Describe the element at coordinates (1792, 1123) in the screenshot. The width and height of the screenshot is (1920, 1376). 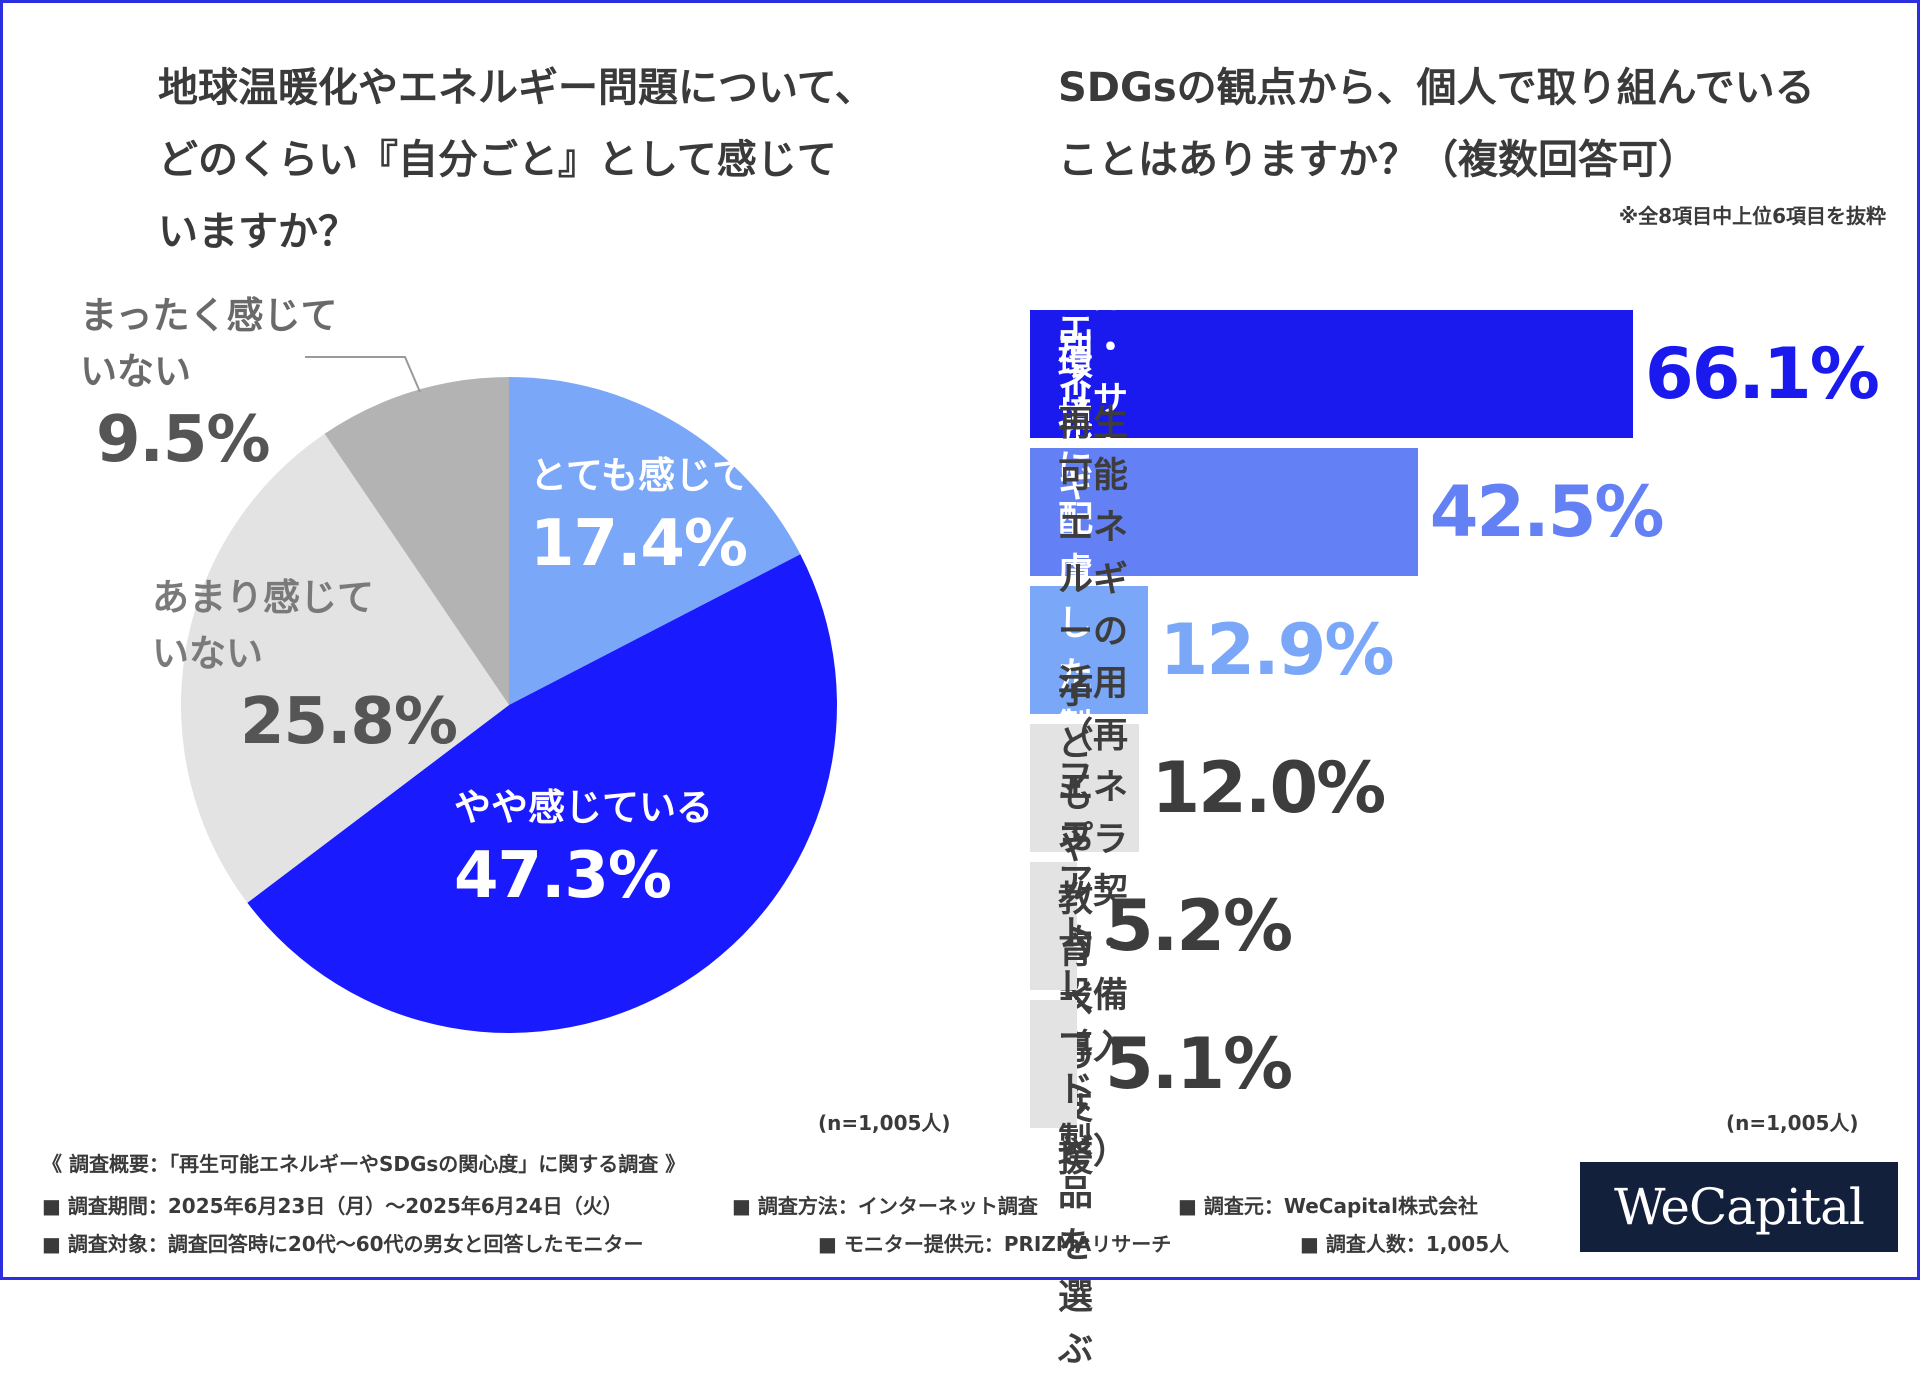
I see `bar-sample-size: (n=1,005人)` at that location.